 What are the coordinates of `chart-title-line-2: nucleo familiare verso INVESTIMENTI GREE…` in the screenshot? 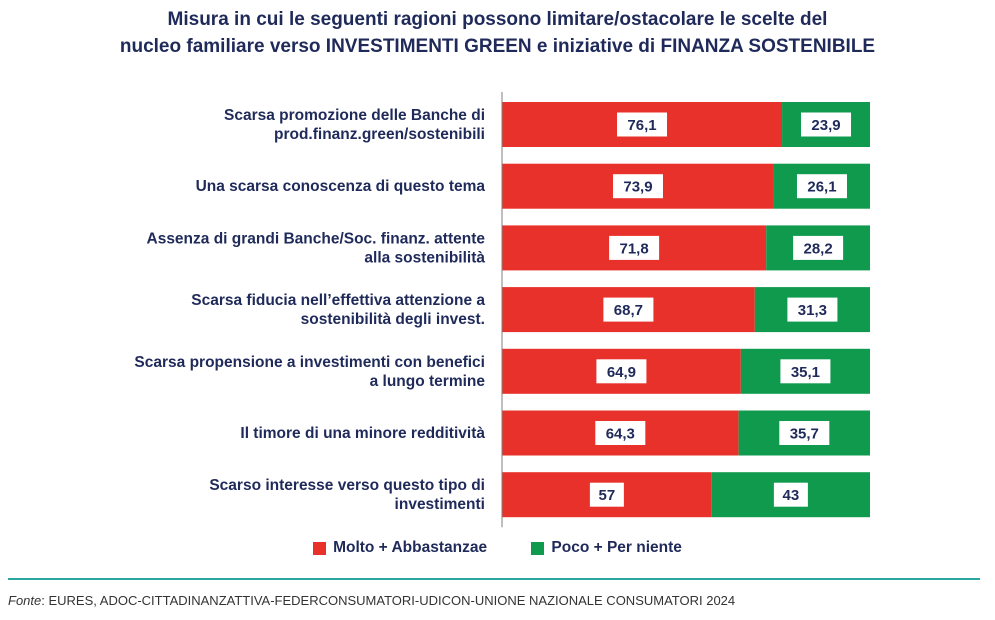 It's located at (497, 46).